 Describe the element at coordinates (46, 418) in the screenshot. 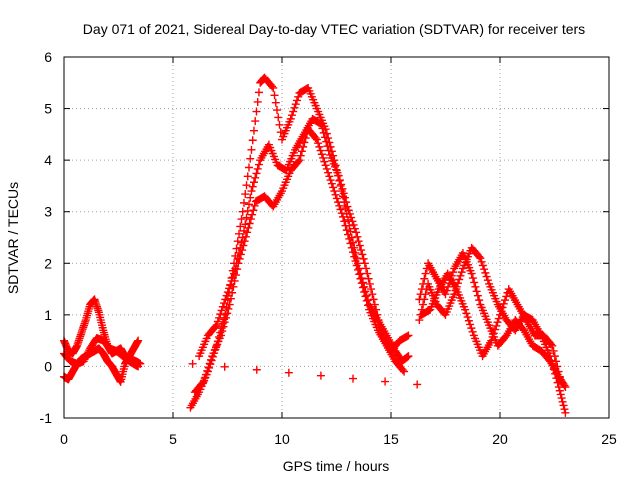

I see `y-tick-label: -1` at that location.